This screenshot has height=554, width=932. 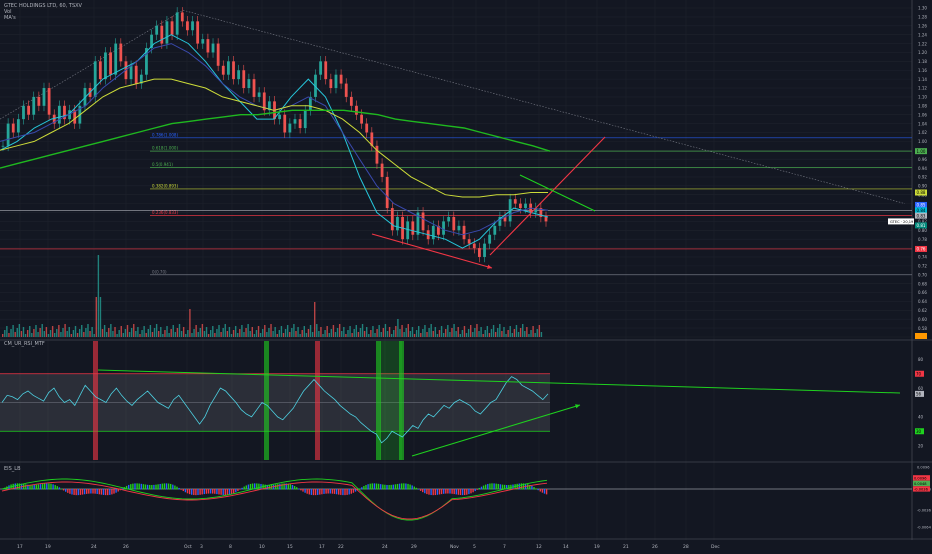 What do you see at coordinates (921, 336) in the screenshot?
I see `volume-tag` at bounding box center [921, 336].